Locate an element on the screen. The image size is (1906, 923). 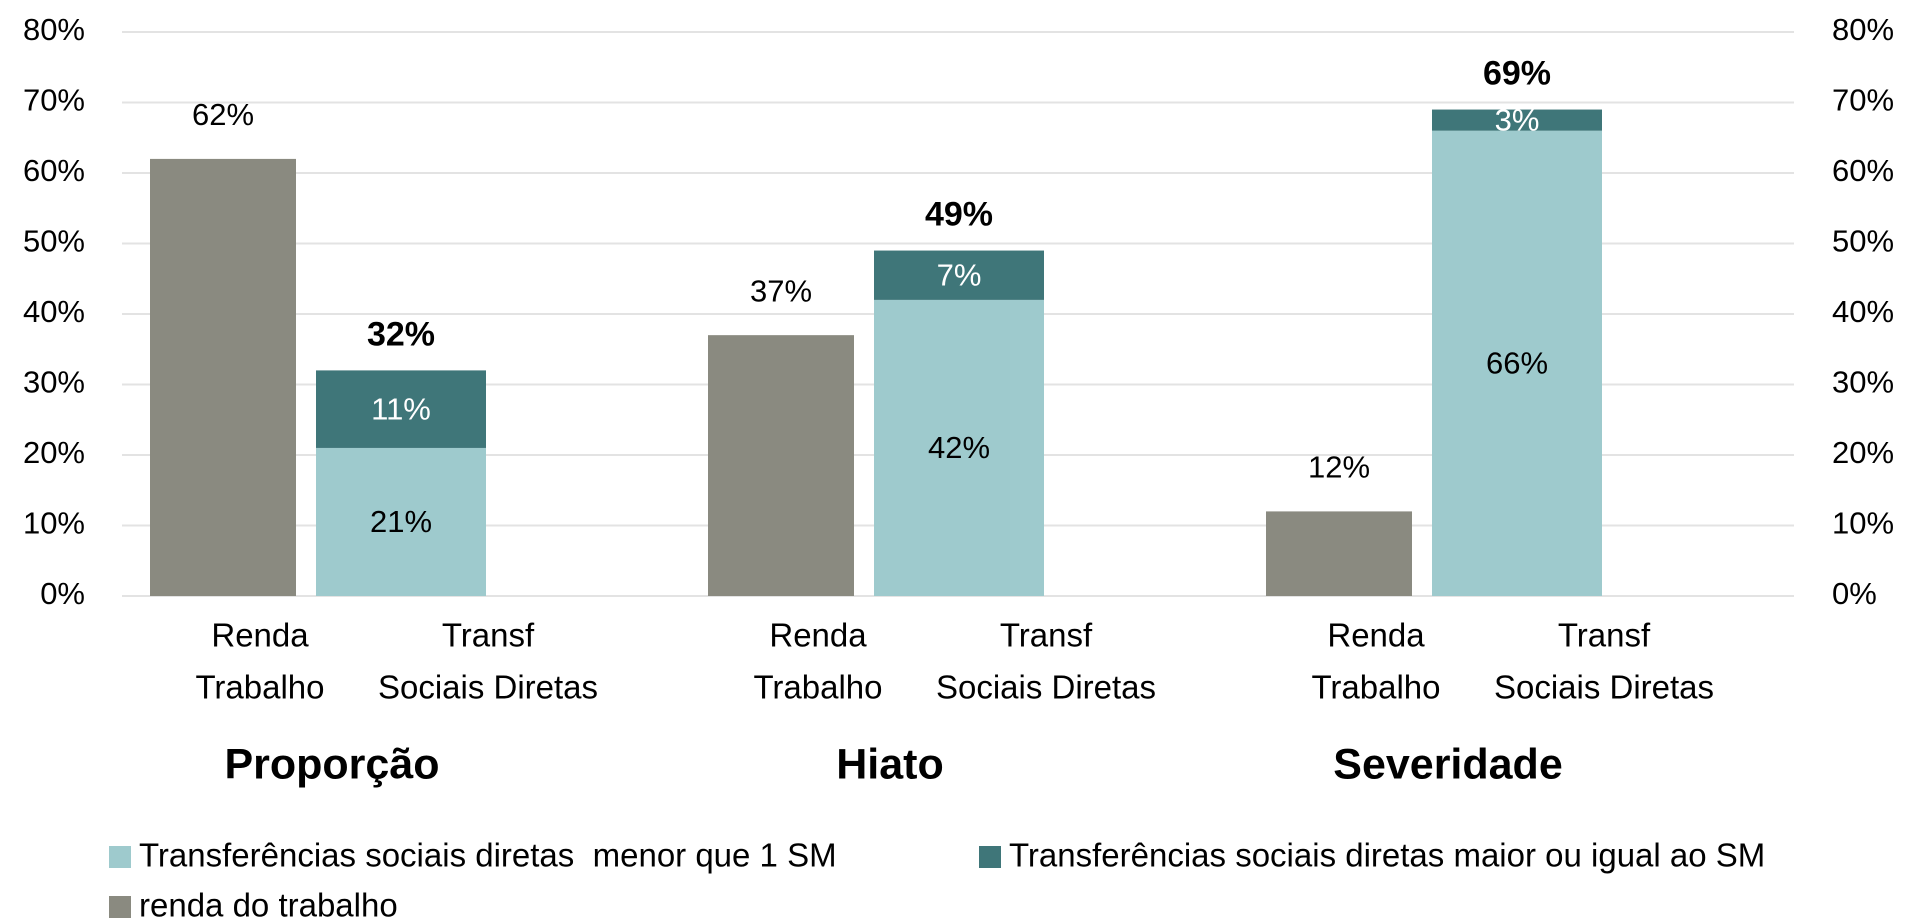
value-label: 62% is located at coordinates (223, 114).